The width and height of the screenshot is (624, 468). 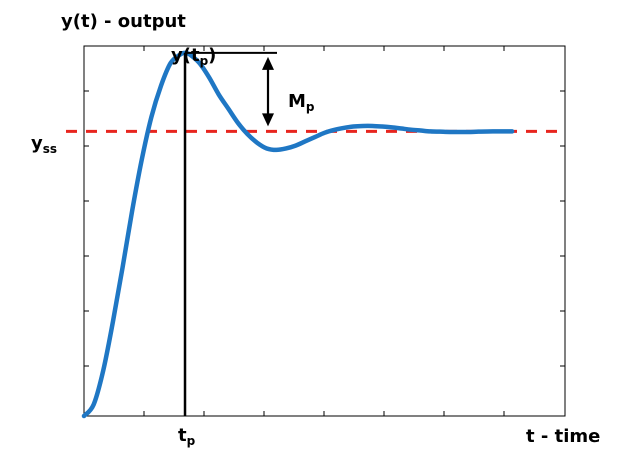 What do you see at coordinates (268, 63) in the screenshot?
I see `overshoot-arrow-head-up` at bounding box center [268, 63].